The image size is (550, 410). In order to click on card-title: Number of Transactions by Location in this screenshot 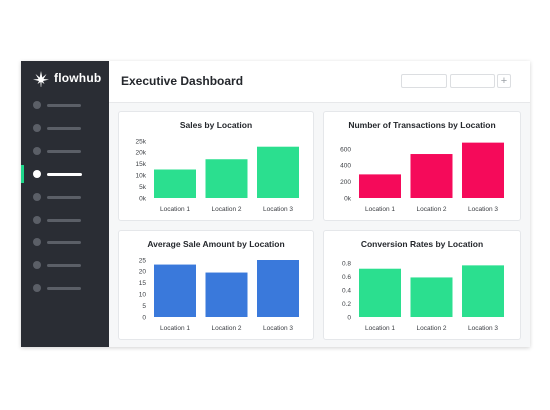, I will do `click(422, 125)`.